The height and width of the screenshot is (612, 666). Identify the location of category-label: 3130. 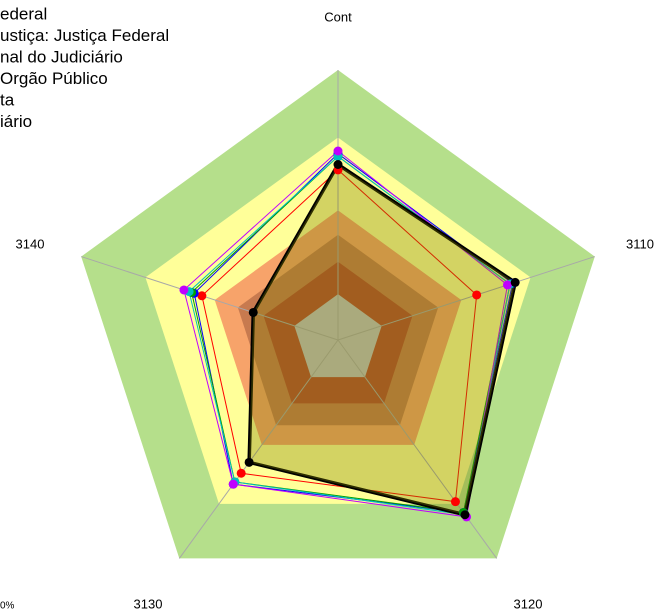
(148, 603).